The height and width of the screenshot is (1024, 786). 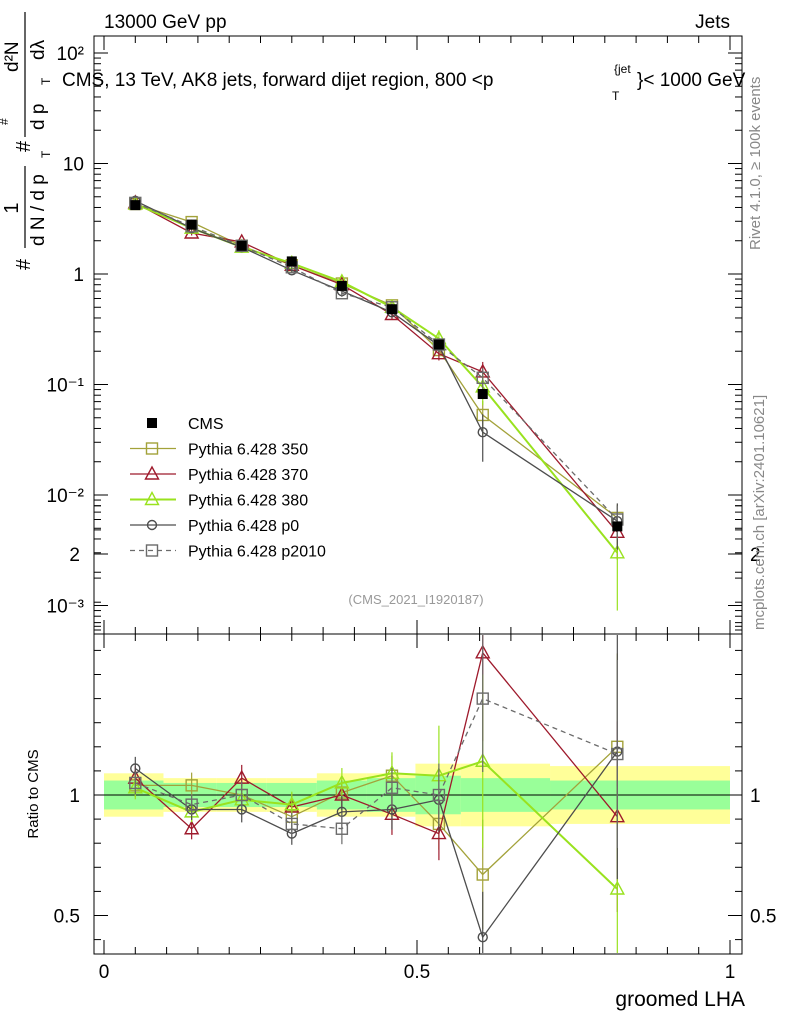 I want to click on header-left: 13000 GeV pp, so click(x=165, y=22).